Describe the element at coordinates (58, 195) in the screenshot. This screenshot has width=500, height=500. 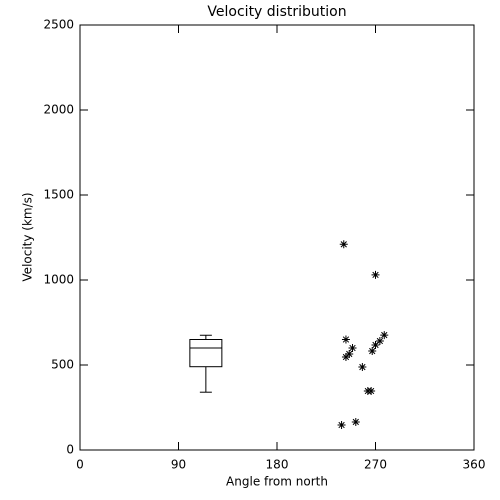
I see `y-tick-label: 1500` at that location.